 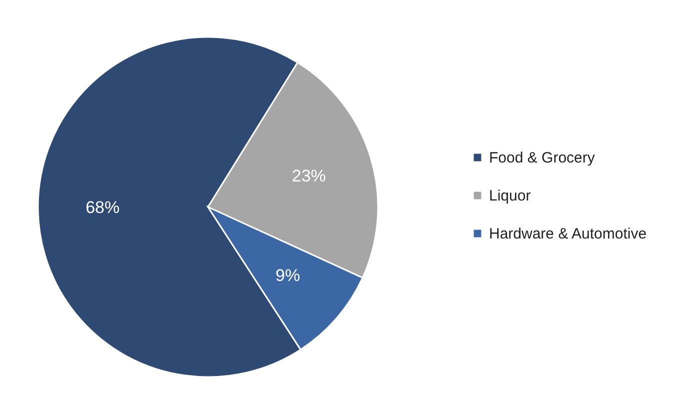 What do you see at coordinates (103, 208) in the screenshot?
I see `data-label: 68%` at bounding box center [103, 208].